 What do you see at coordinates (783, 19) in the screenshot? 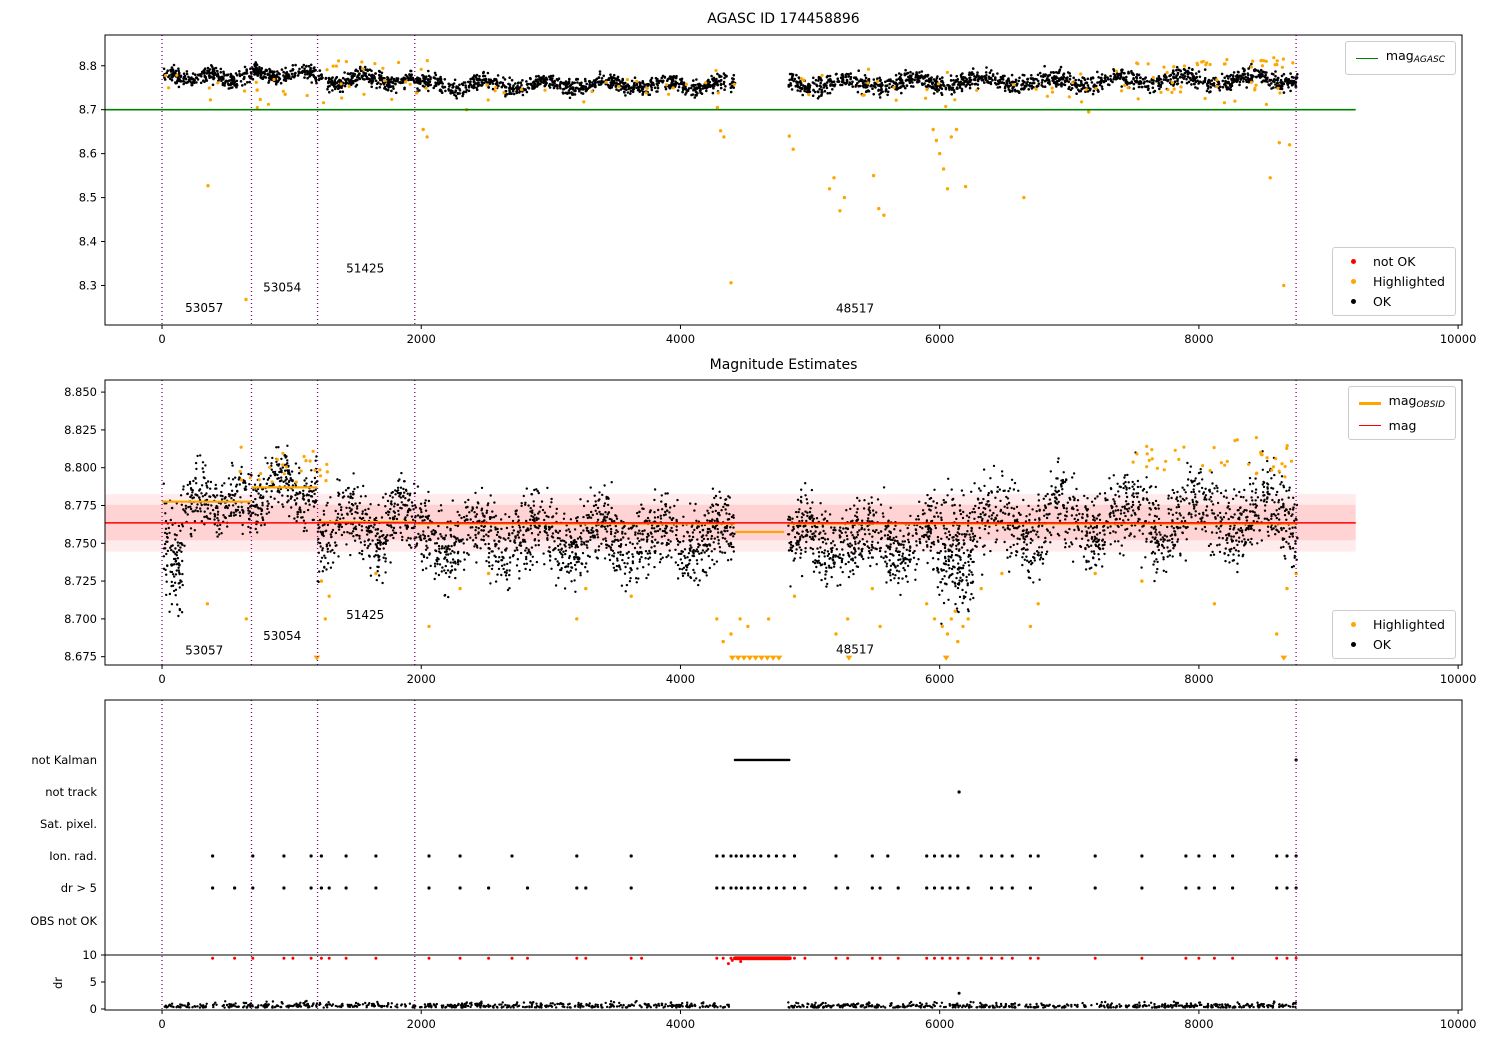
I see `panel1-title: AGASC ID 174458896` at bounding box center [783, 19].